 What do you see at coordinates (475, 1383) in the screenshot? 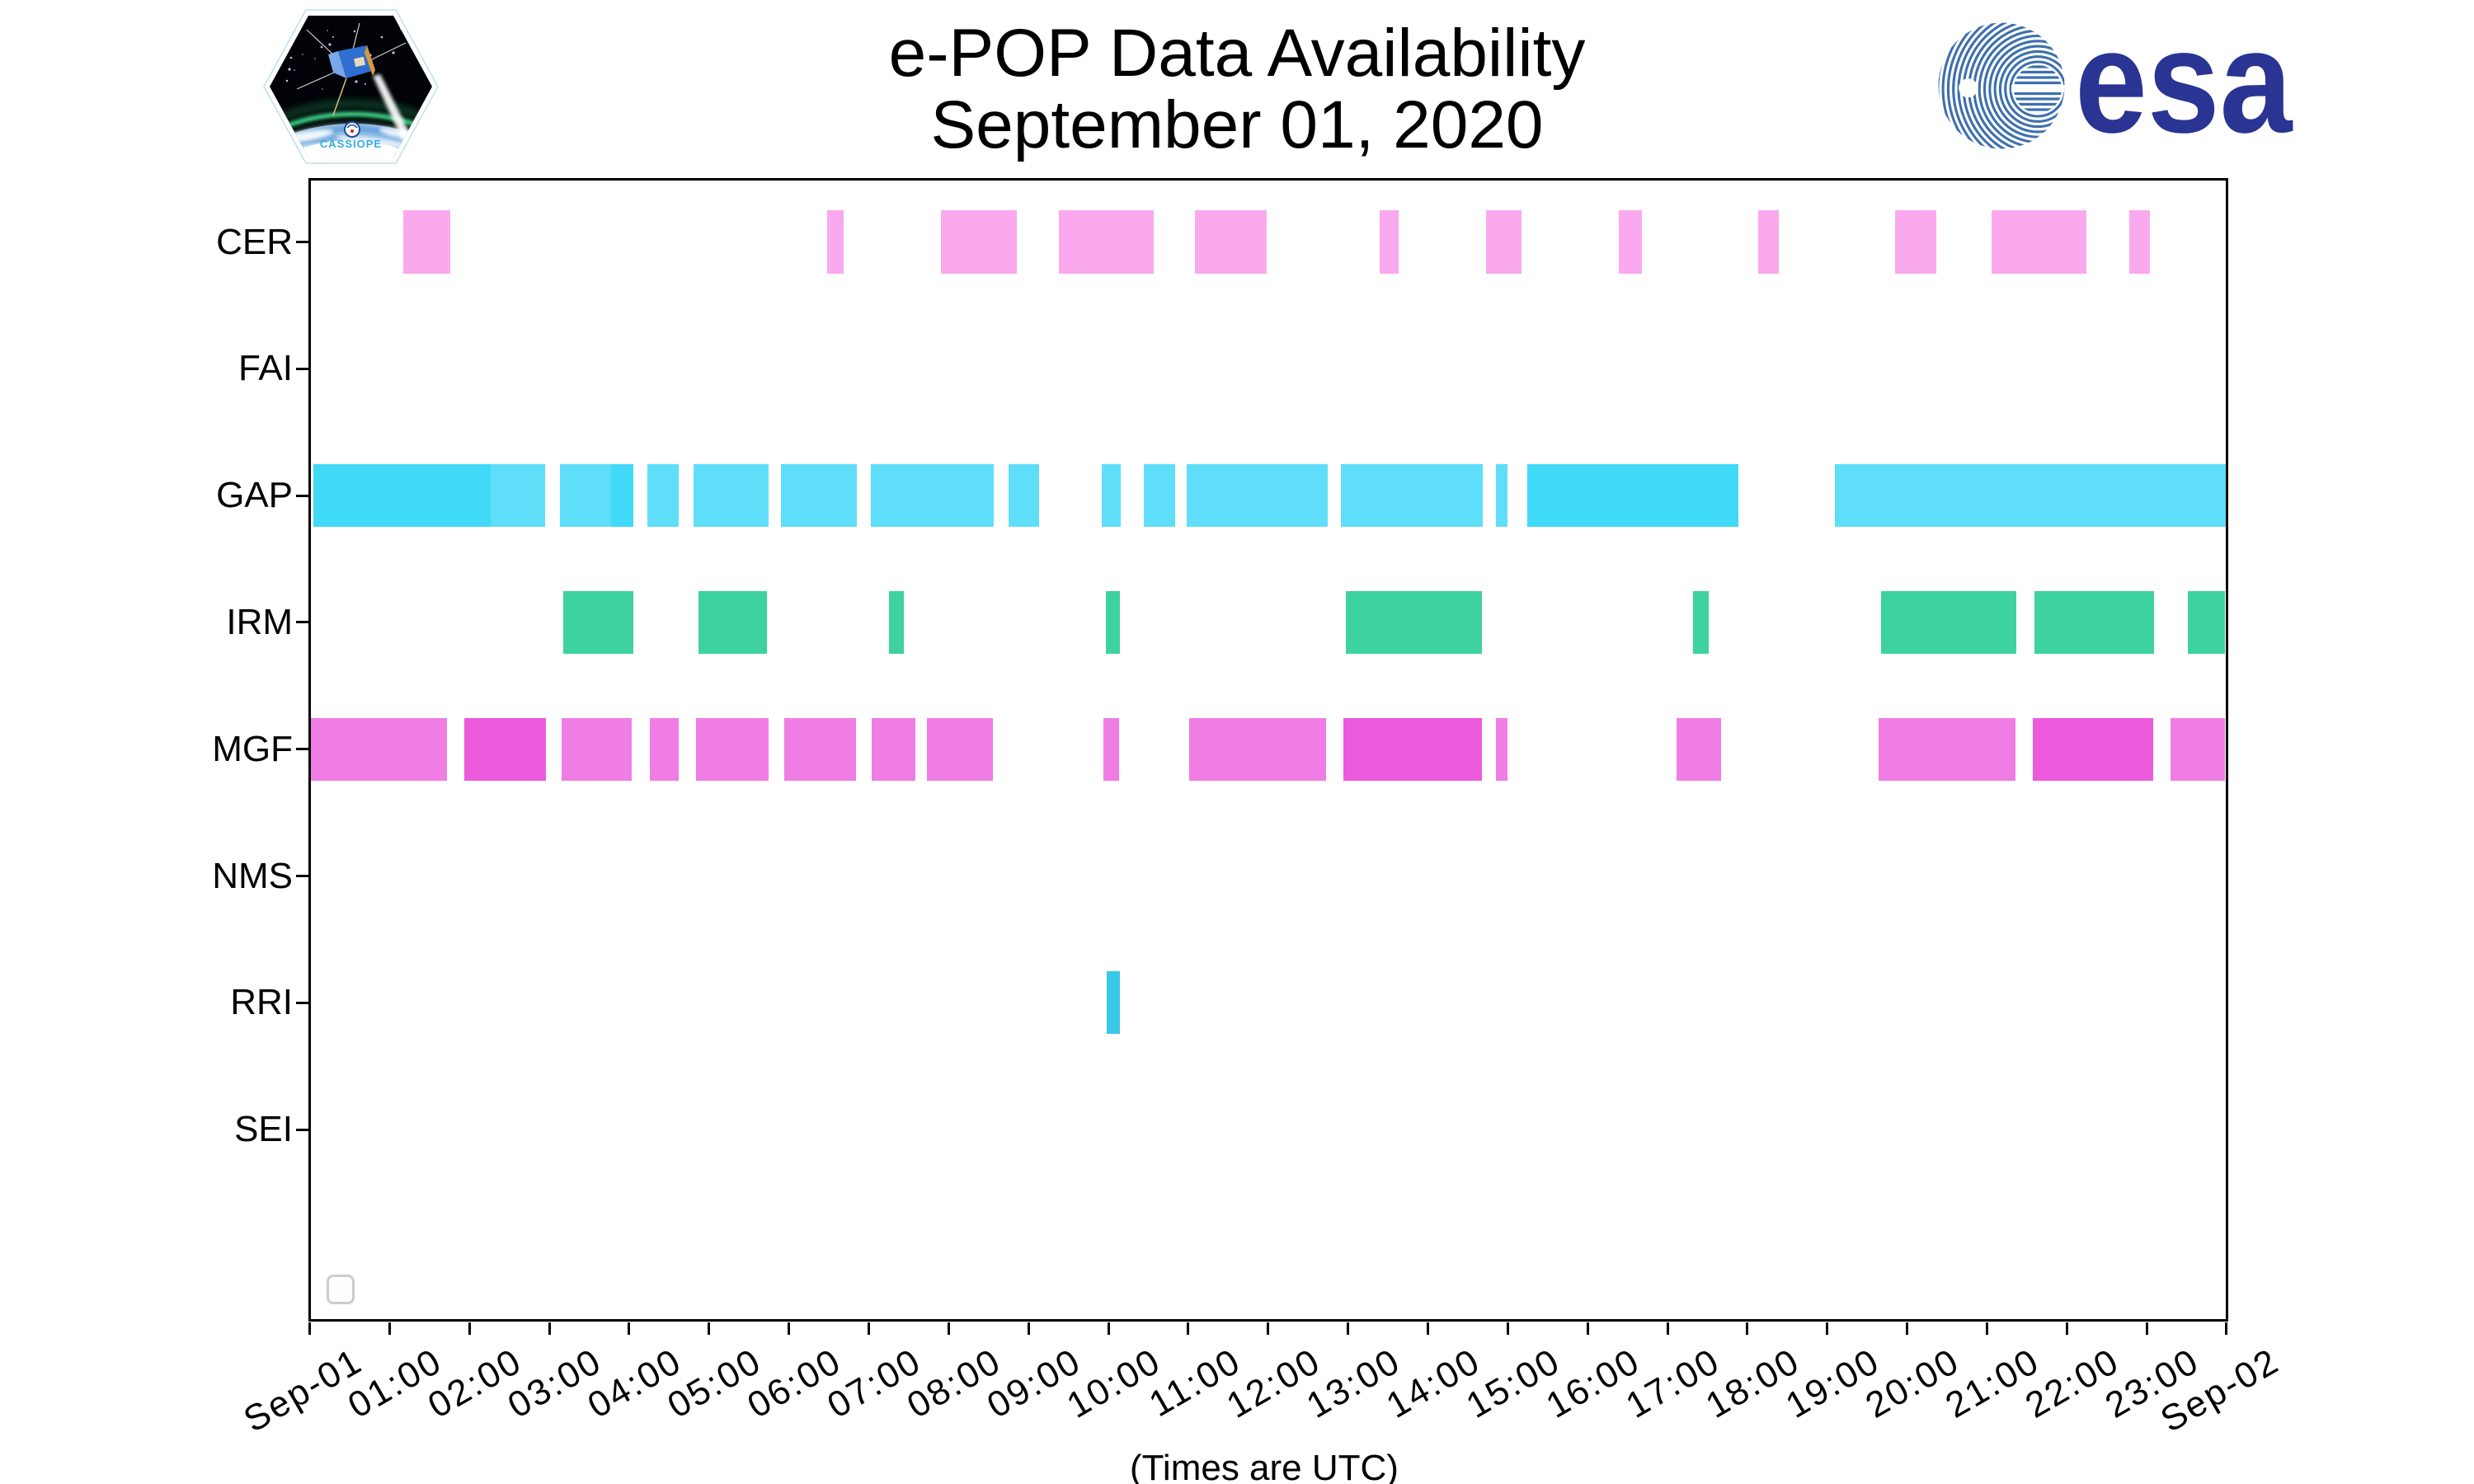
I see `svg-text: 02:00` at bounding box center [475, 1383].